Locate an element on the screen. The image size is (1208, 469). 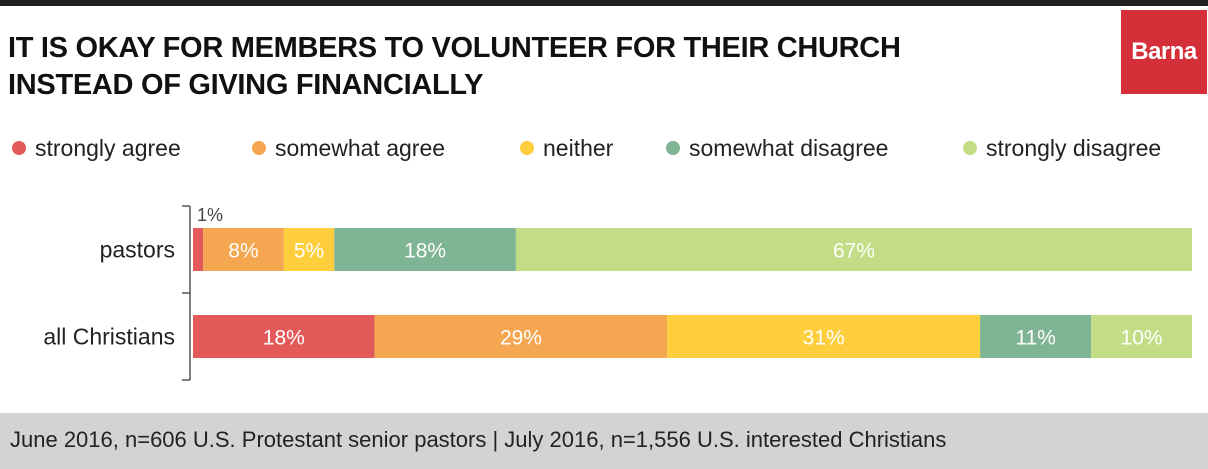
legend-label: strongly agree is located at coordinates (108, 147).